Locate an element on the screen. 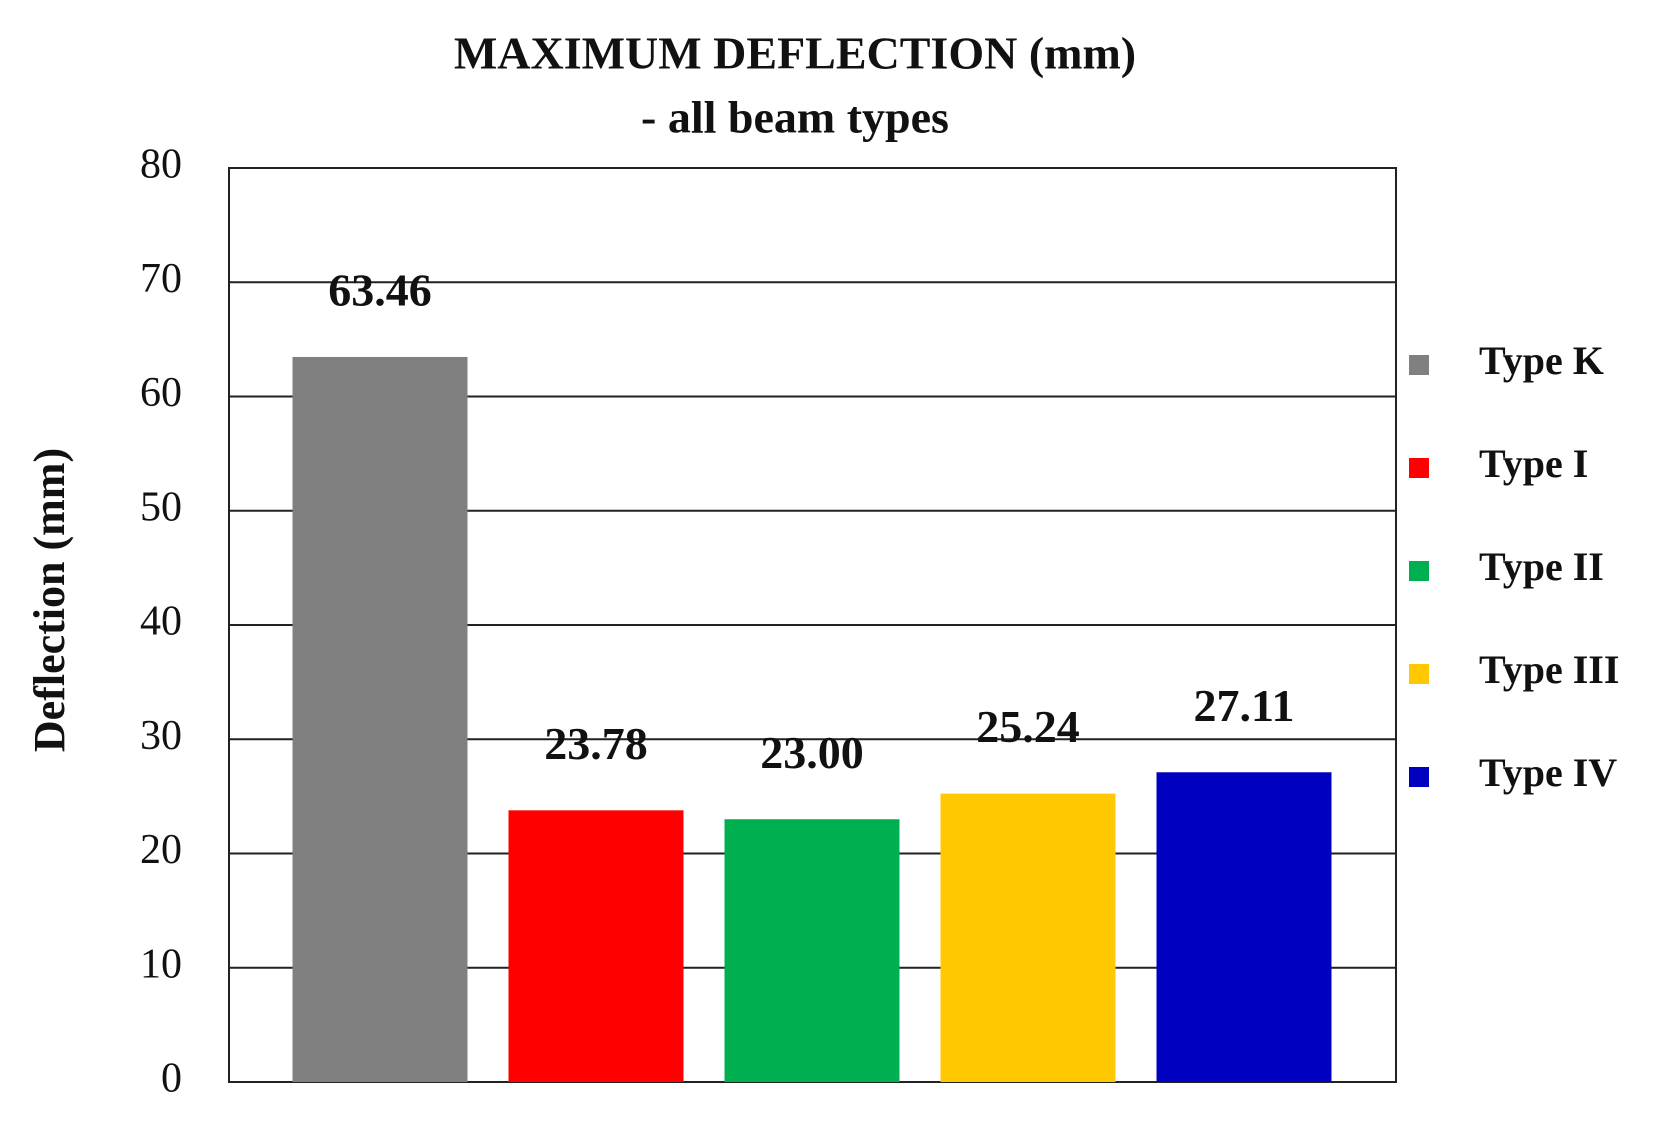 The width and height of the screenshot is (1658, 1143). value-label: 27.11 is located at coordinates (1244, 705).